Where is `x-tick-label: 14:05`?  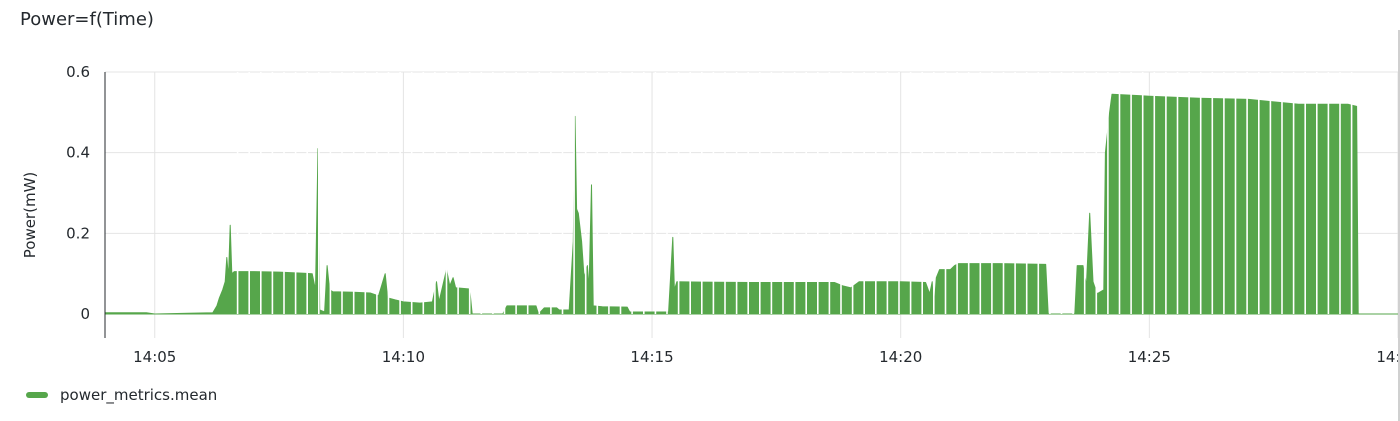 x-tick-label: 14:05 is located at coordinates (154, 357).